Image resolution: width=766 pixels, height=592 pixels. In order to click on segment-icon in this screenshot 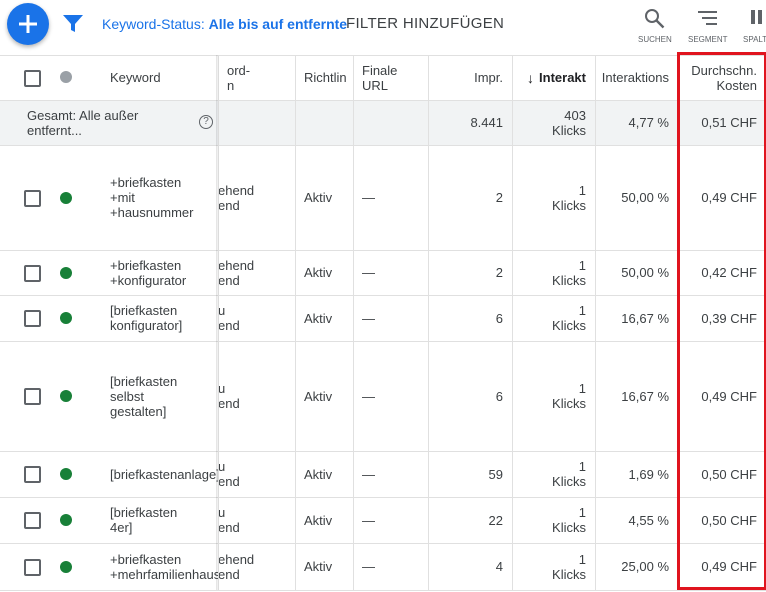, I will do `click(708, 19)`.